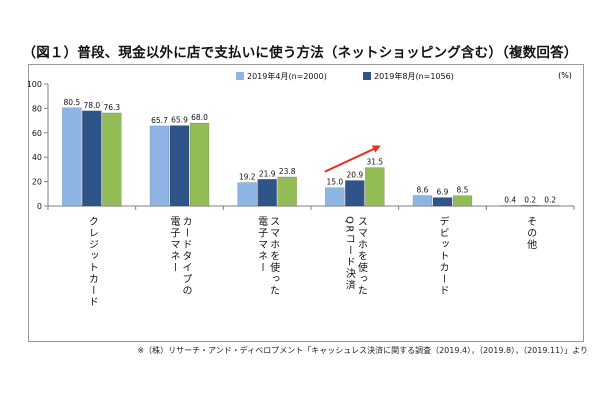  What do you see at coordinates (354, 175) in the screenshot?
I see `data-label: 20.9` at bounding box center [354, 175].